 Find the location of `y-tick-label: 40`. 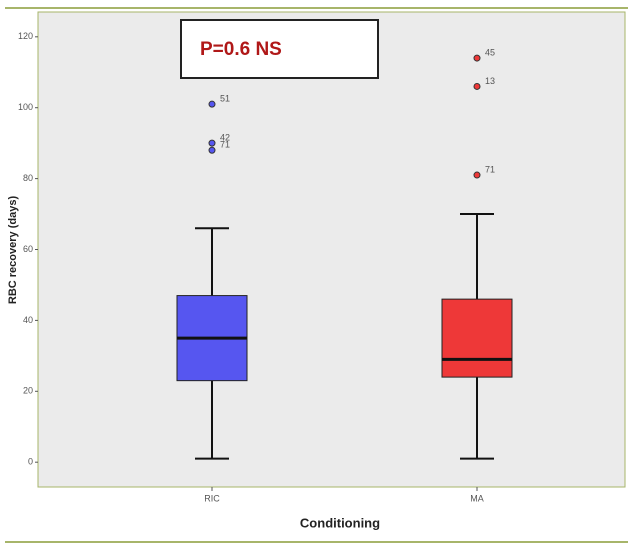

y-tick-label: 40 is located at coordinates (28, 320).